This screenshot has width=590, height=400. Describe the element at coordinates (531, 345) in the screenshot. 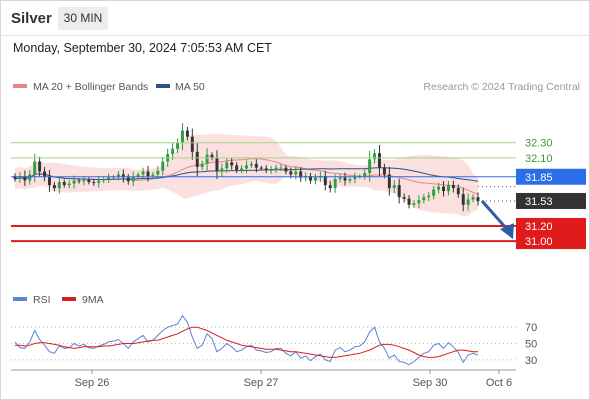

I see `rsi-tick-label: 50` at that location.